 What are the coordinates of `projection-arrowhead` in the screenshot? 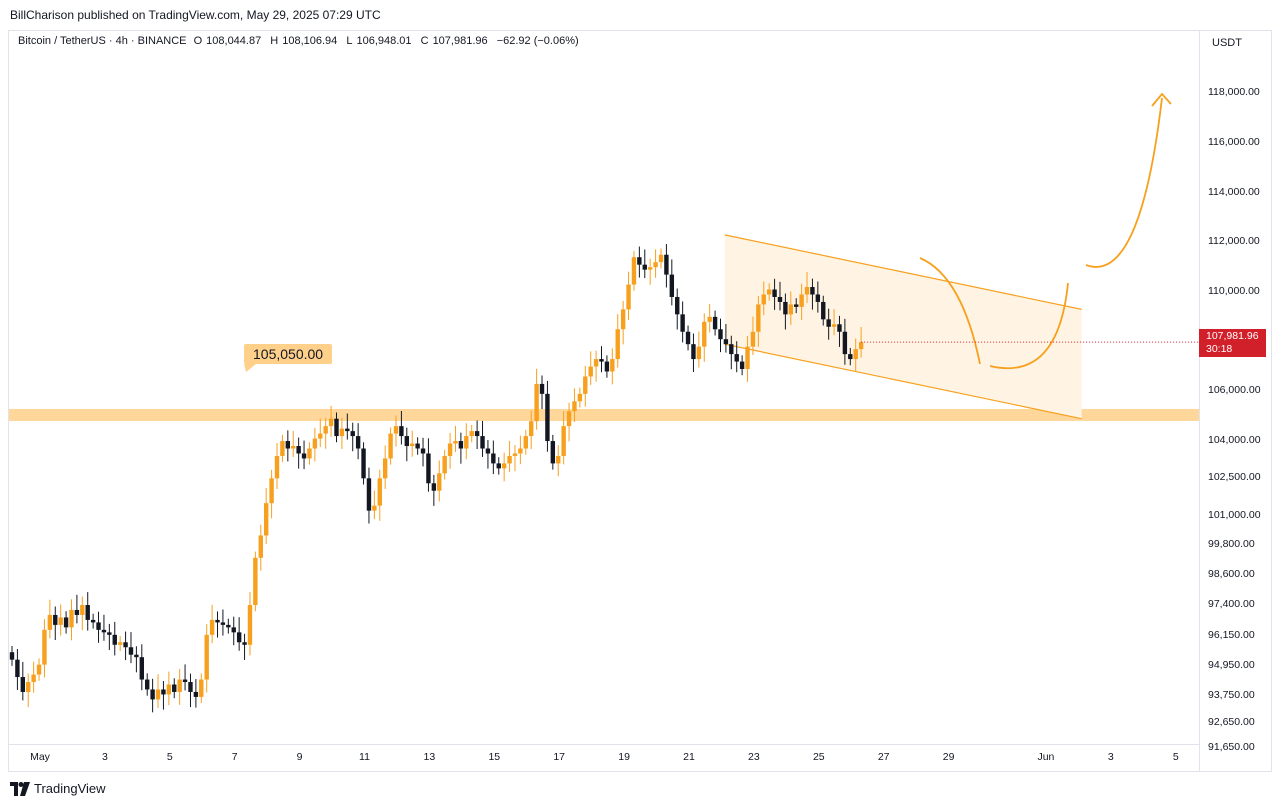 It's located at (1161, 99).